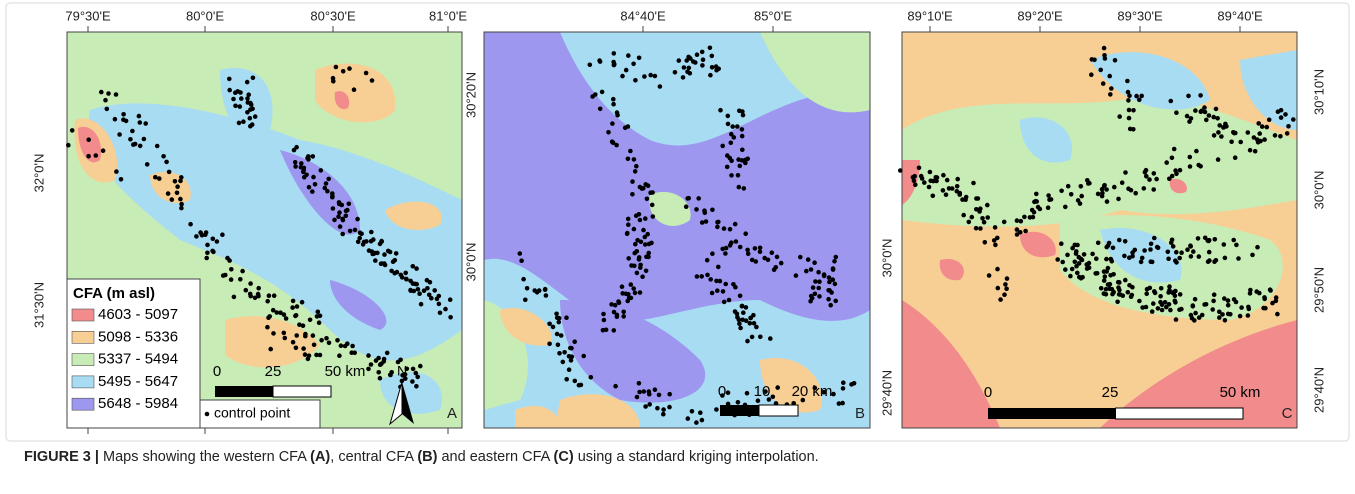 This screenshot has height=494, width=1355. I want to click on longitude-label: 89°20'E, so click(1040, 15).